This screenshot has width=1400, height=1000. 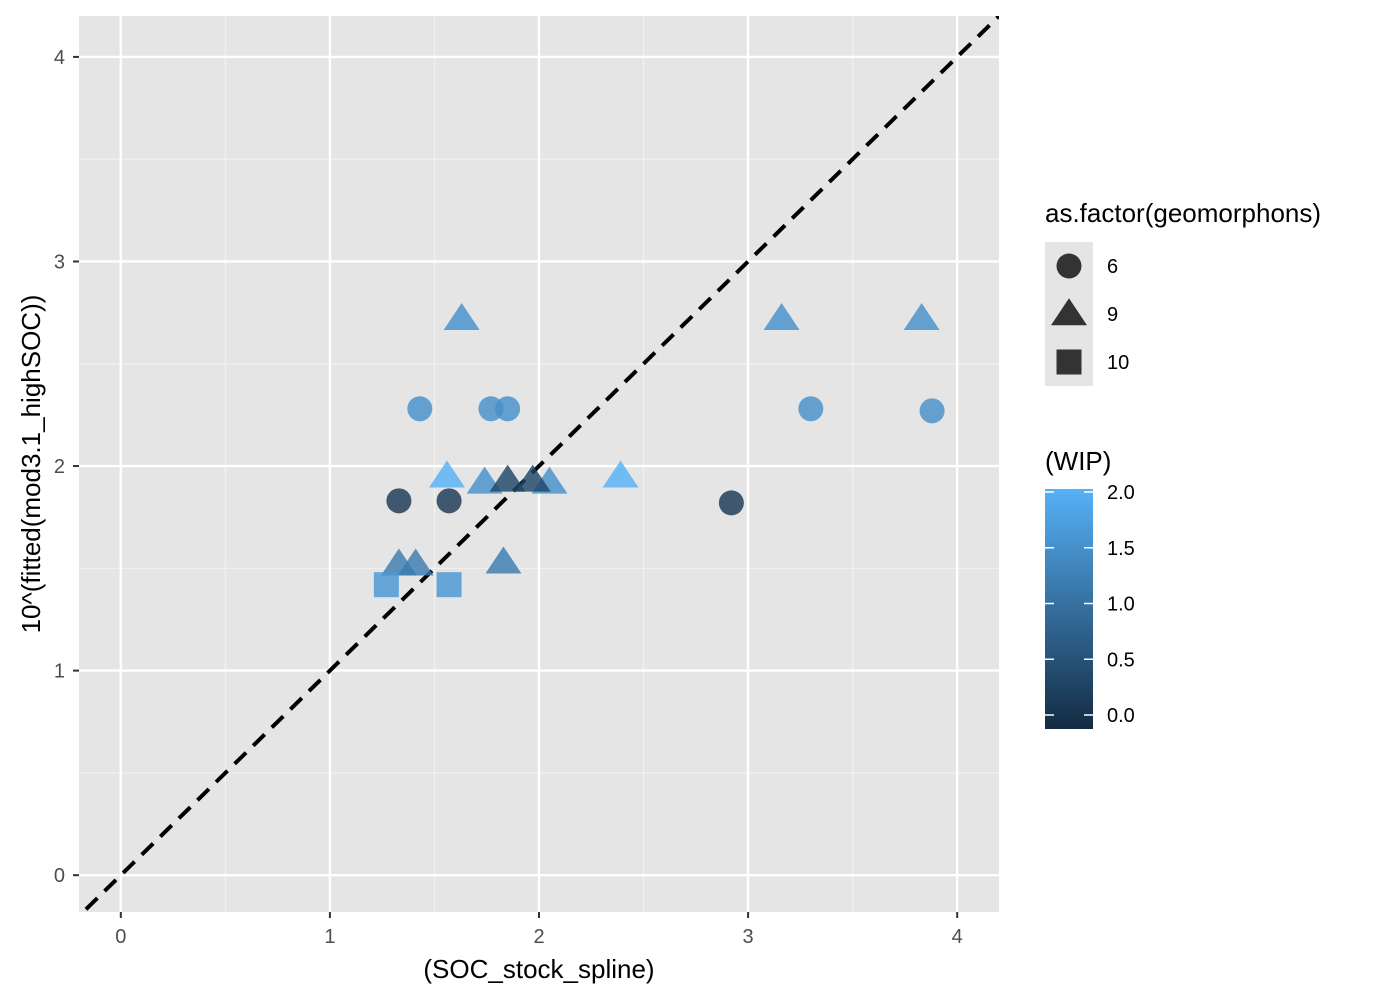 I want to click on colorbar, so click(x=1069, y=609).